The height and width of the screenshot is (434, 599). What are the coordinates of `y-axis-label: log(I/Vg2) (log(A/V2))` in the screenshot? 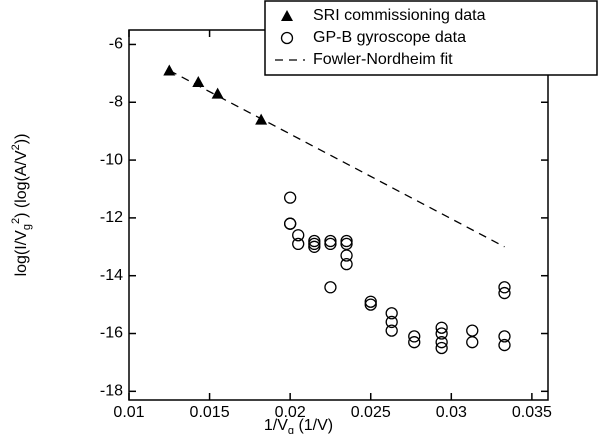 It's located at (21, 205).